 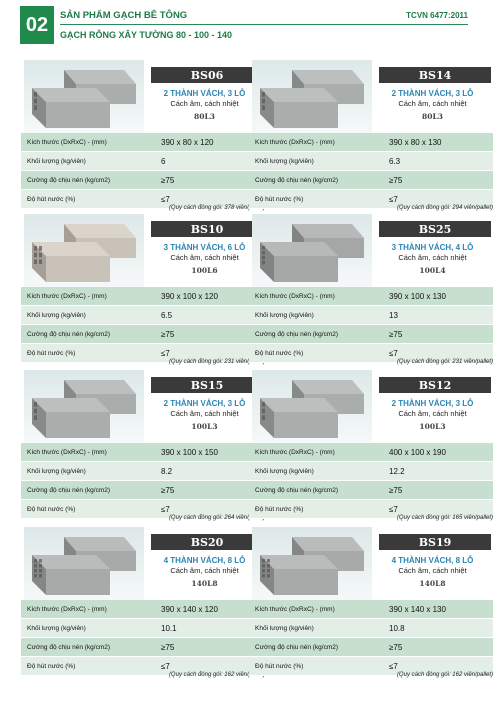 I want to click on packing-note: (Quy cách đóng gói: 294 viên/pallet), so click(x=444, y=208).